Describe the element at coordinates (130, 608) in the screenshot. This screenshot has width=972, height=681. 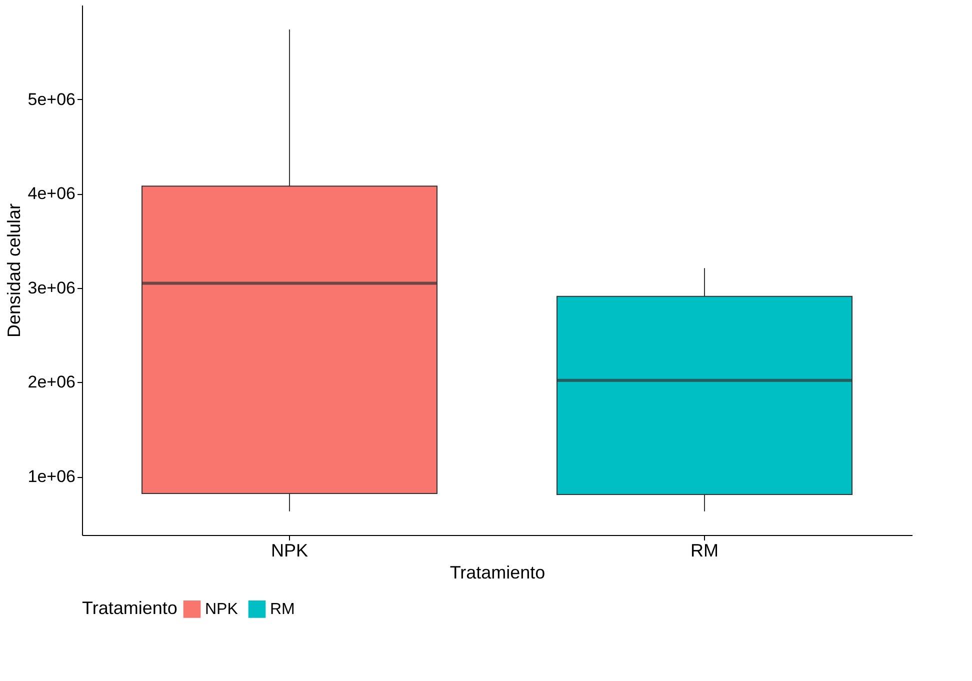
I see `legend-title: Tratamiento` at that location.